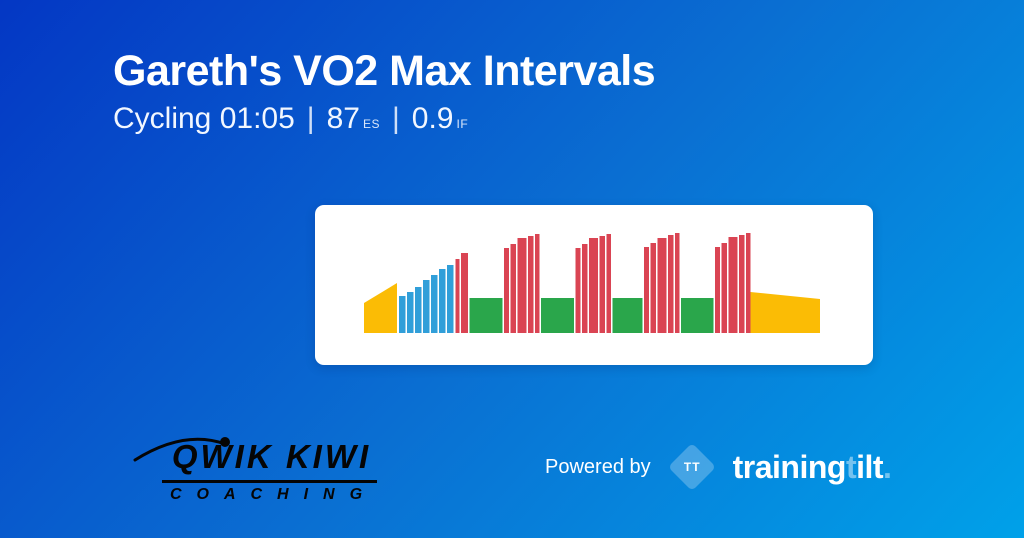  I want to click on tt-monogram: TT, so click(691, 466).